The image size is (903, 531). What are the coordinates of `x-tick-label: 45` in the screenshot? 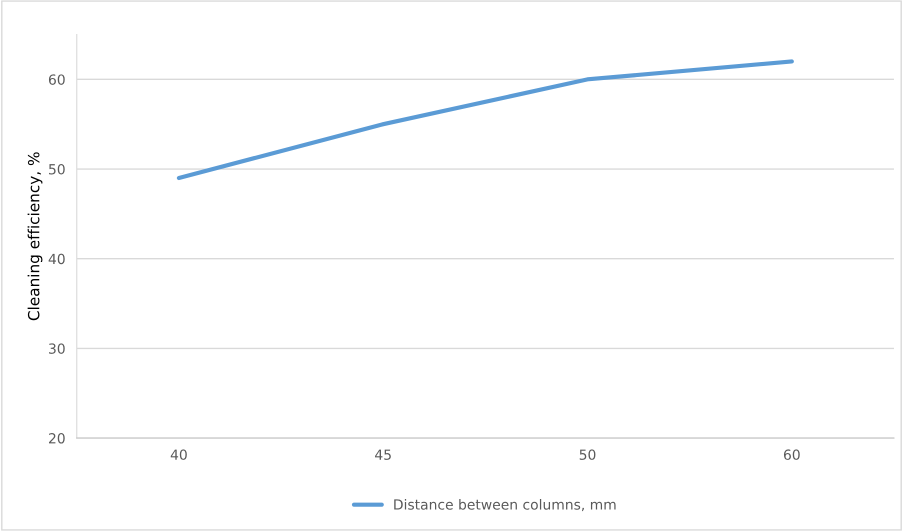 It's located at (383, 455).